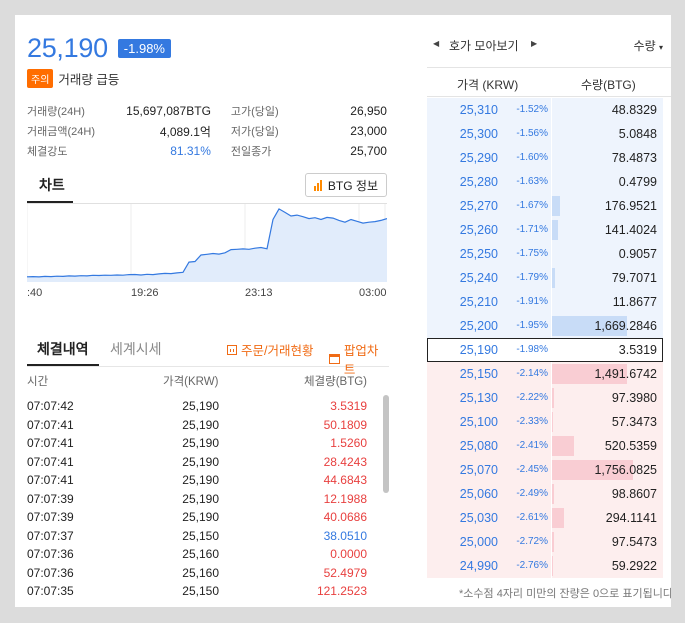 The height and width of the screenshot is (623, 685). I want to click on stat-label: 거래금액(24H), so click(61, 132).